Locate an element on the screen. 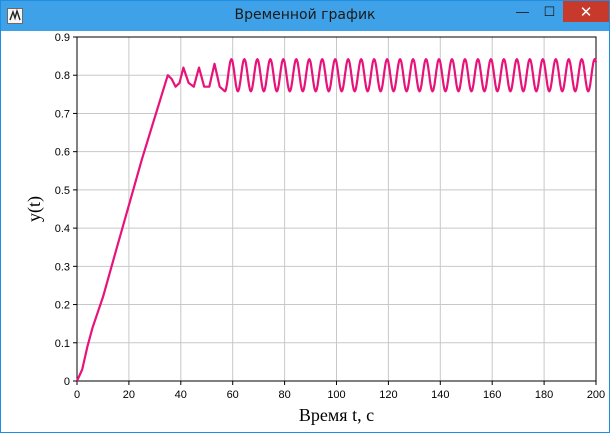 Image resolution: width=610 pixels, height=433 pixels. maximize-button: ☐ is located at coordinates (549, 11).